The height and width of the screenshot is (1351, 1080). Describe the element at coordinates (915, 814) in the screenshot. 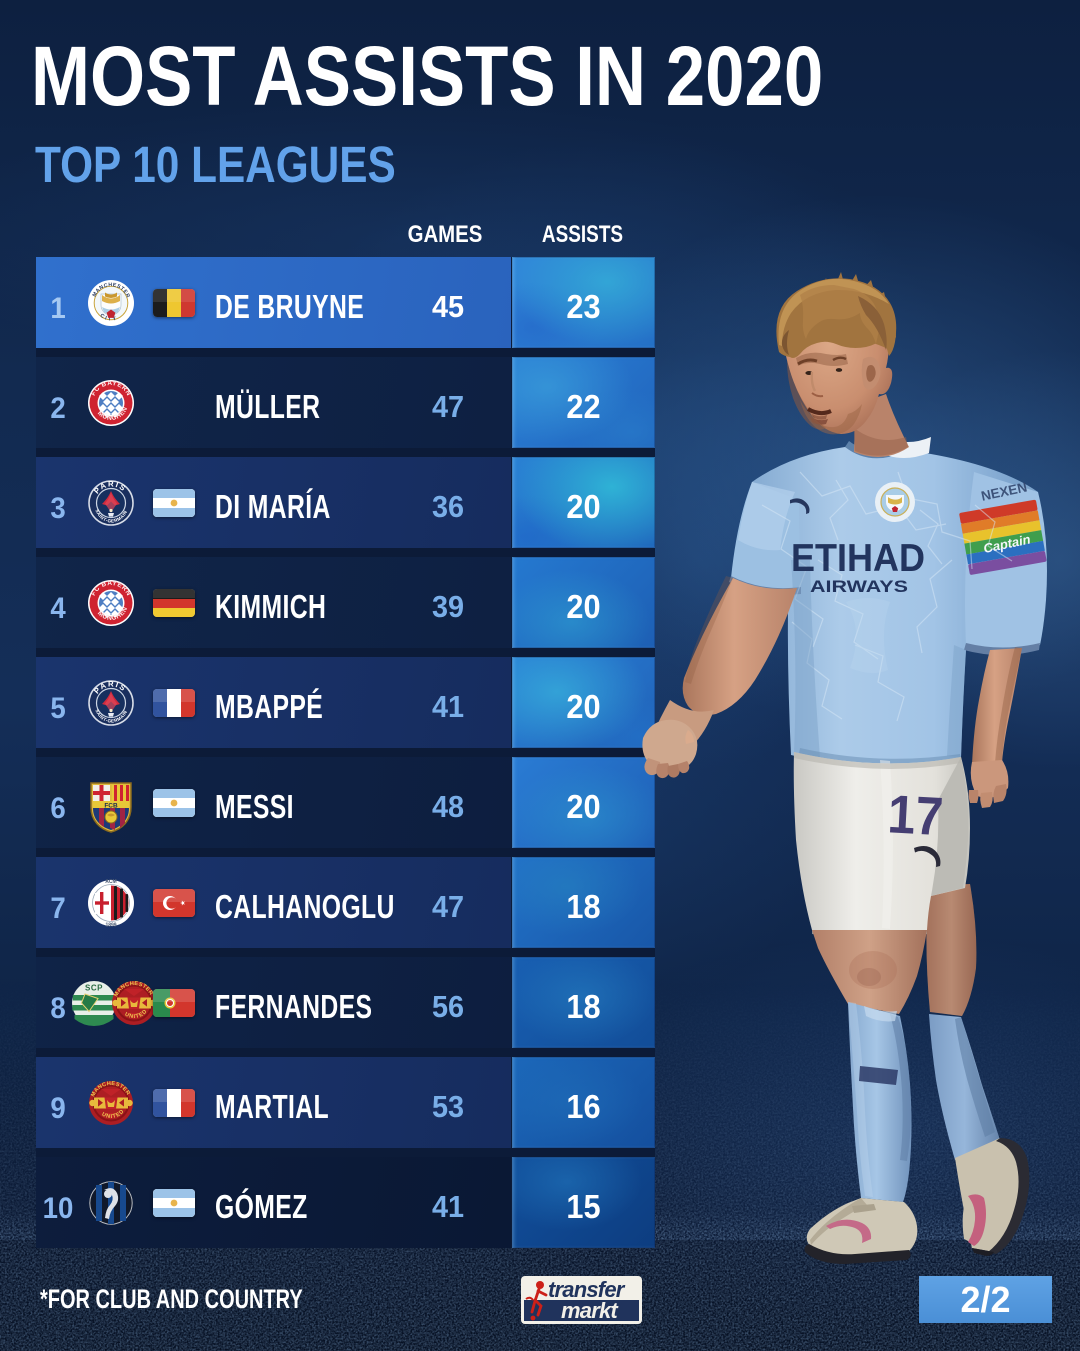

I see `svg-text: 17` at that location.